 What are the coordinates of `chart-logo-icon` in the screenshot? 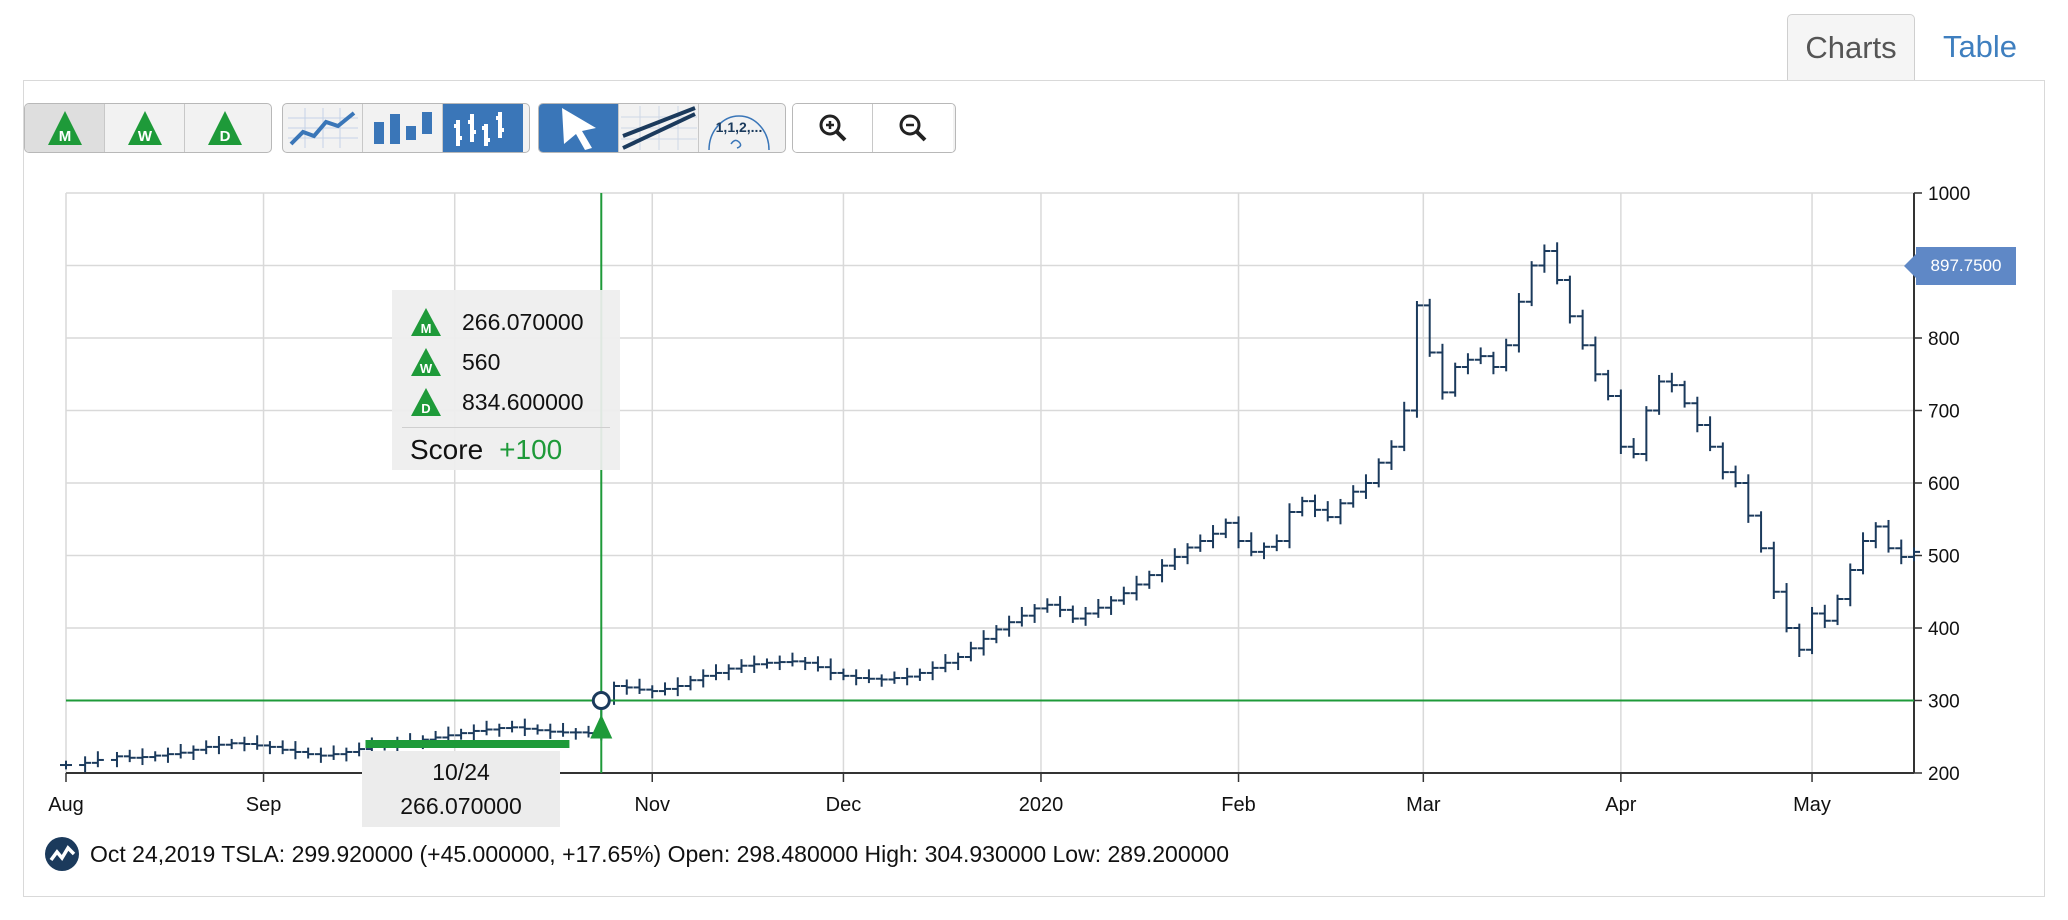 It's located at (62, 854).